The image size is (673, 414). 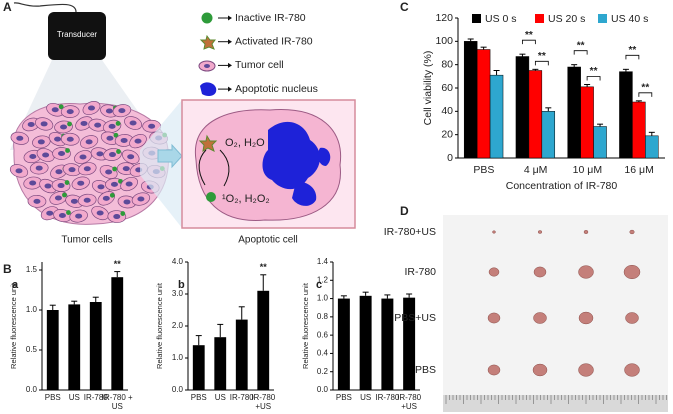 What do you see at coordinates (259, 65) in the screenshot?
I see `label: Tumor cell` at bounding box center [259, 65].